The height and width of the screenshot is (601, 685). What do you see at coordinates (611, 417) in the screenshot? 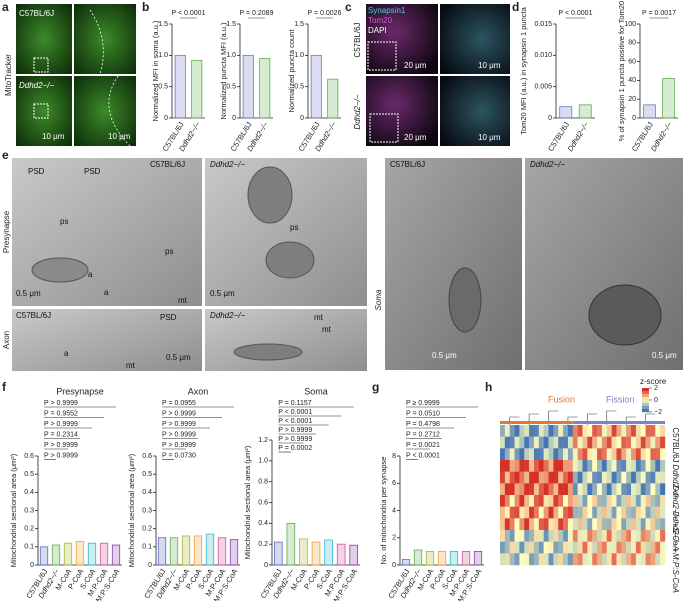
I see `dendrogram` at bounding box center [611, 417].